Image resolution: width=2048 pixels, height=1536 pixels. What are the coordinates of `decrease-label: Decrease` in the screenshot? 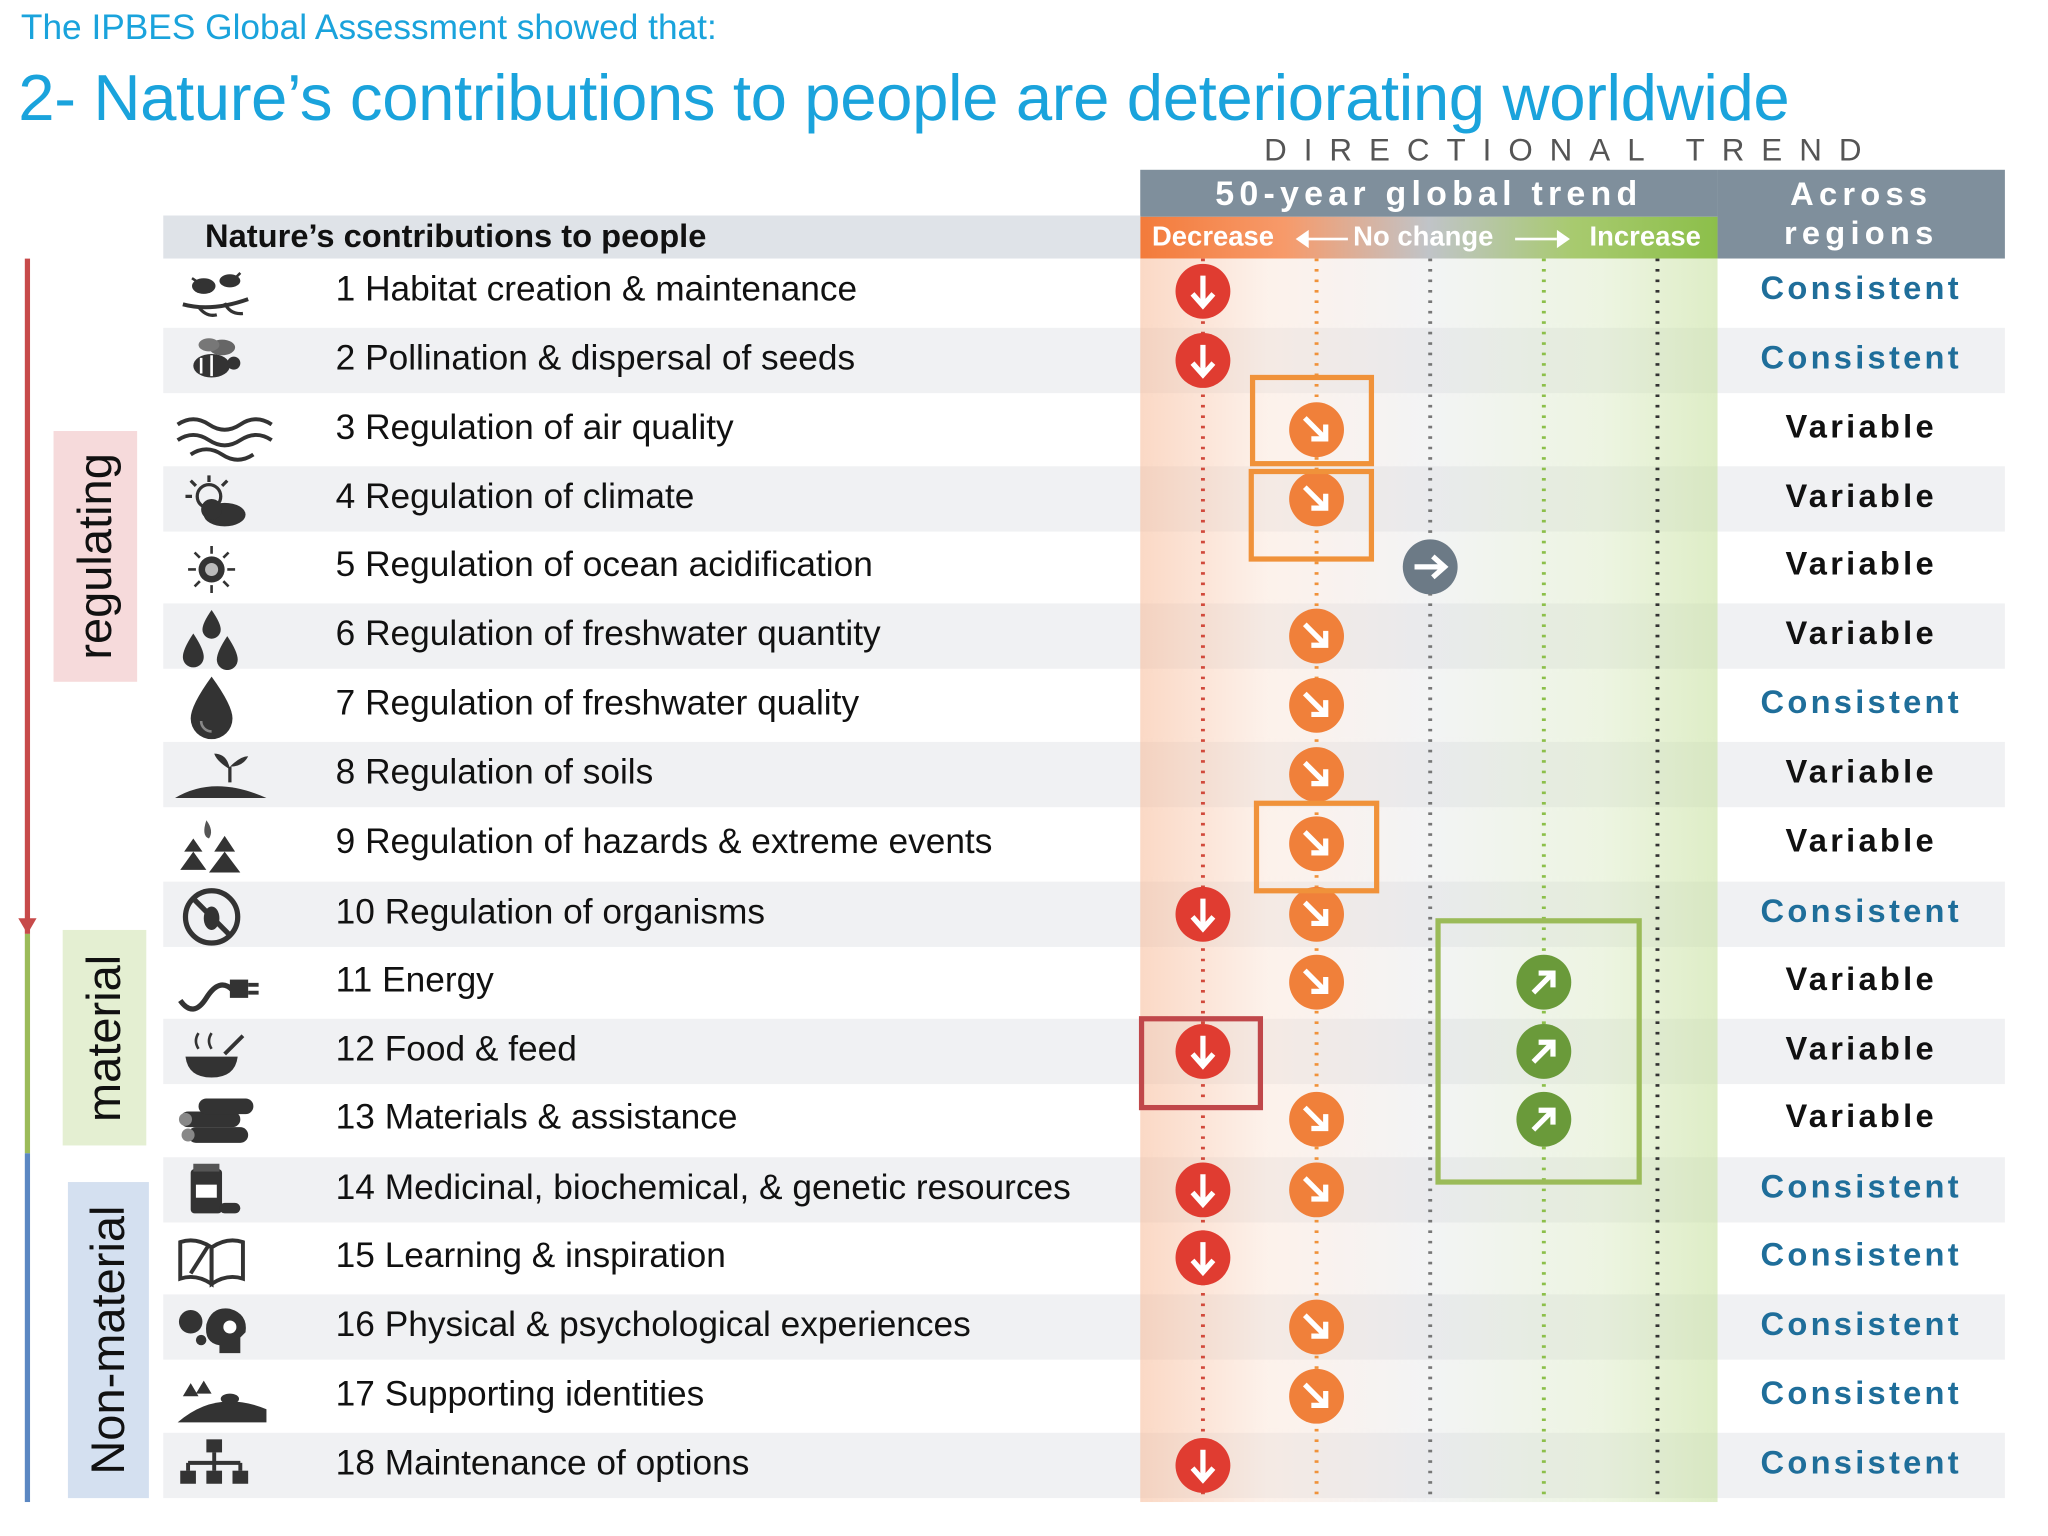 It's located at (1213, 237).